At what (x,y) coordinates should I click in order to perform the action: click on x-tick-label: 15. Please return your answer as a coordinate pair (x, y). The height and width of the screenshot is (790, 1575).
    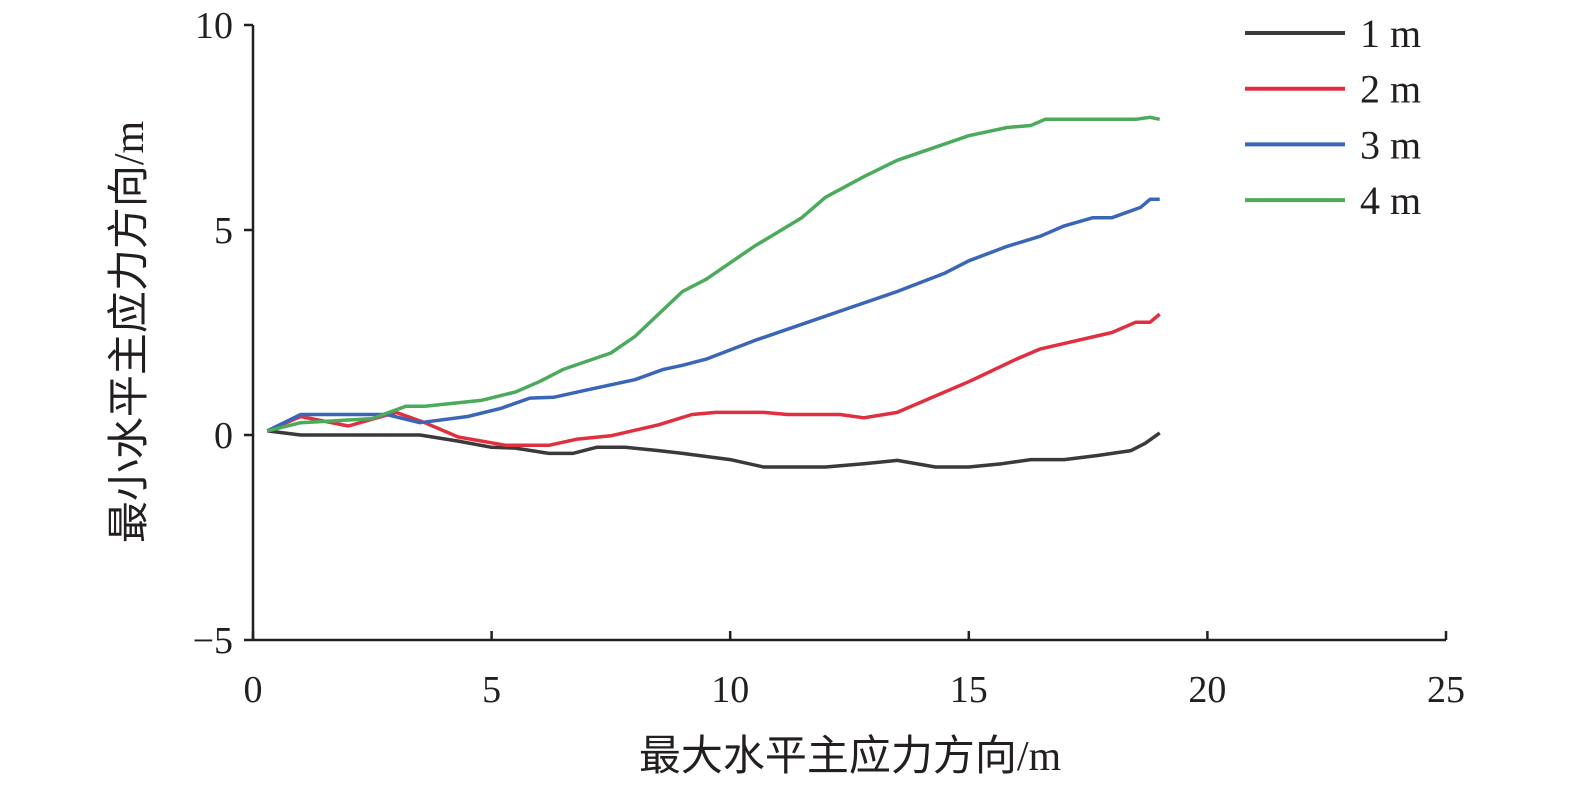
    Looking at the image, I should click on (969, 690).